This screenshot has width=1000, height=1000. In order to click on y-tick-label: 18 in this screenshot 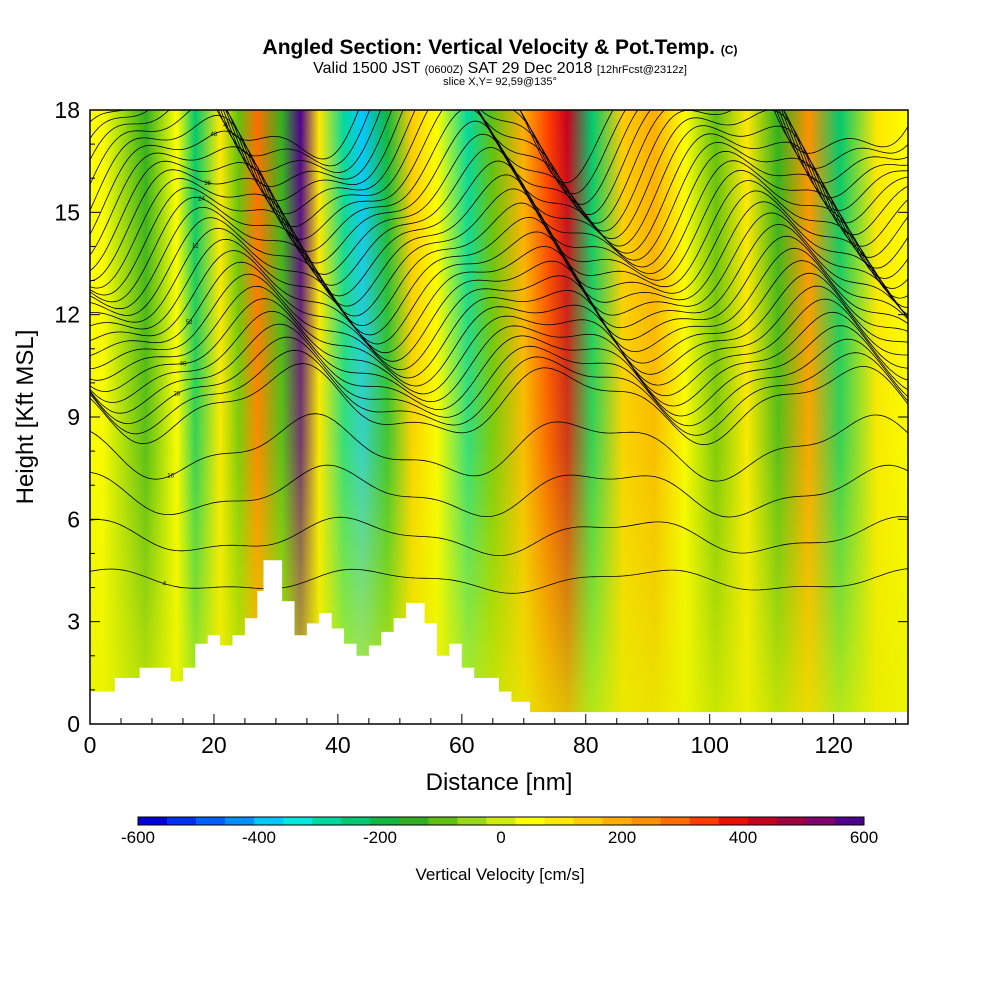, I will do `click(67, 110)`.